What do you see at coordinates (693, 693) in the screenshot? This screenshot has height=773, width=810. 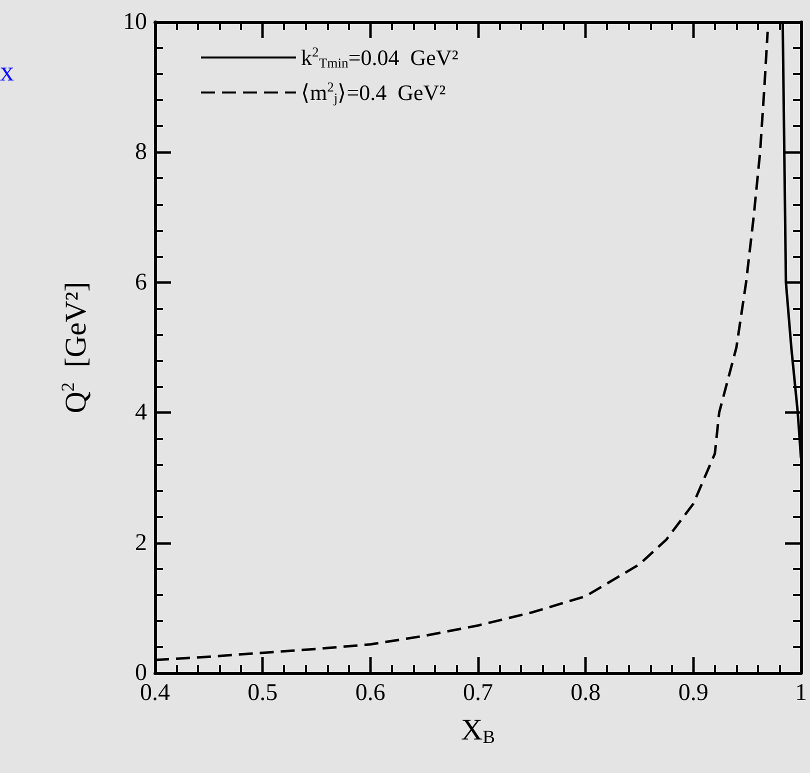 I see `x-tick-label: 0.9` at bounding box center [693, 693].